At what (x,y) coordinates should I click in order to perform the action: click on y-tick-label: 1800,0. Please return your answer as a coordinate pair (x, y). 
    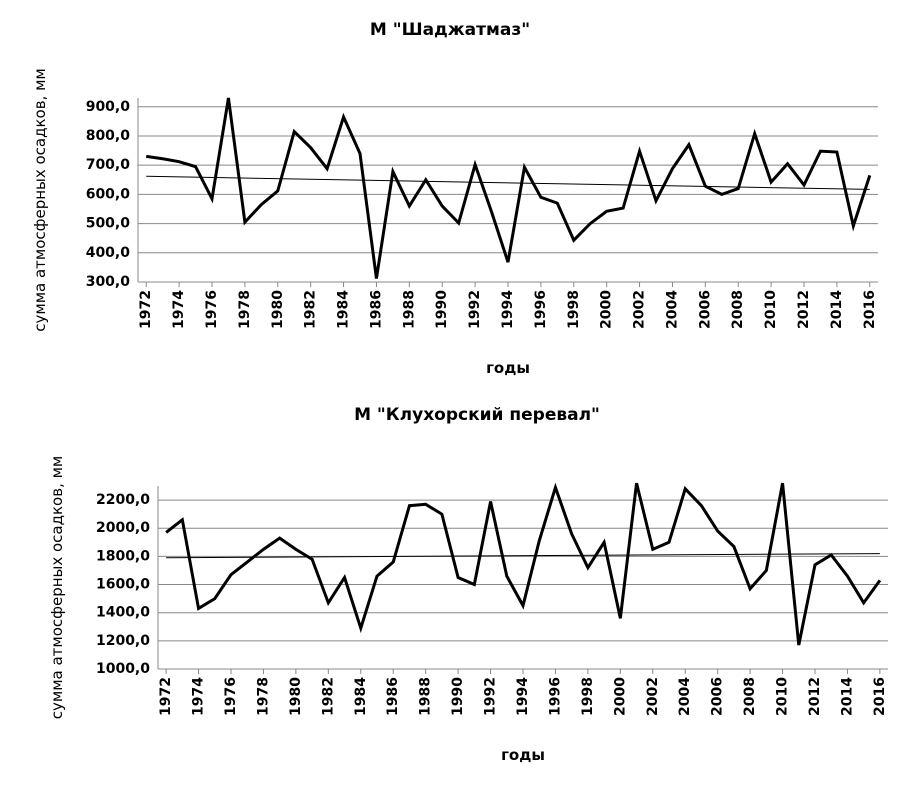
    Looking at the image, I should click on (123, 556).